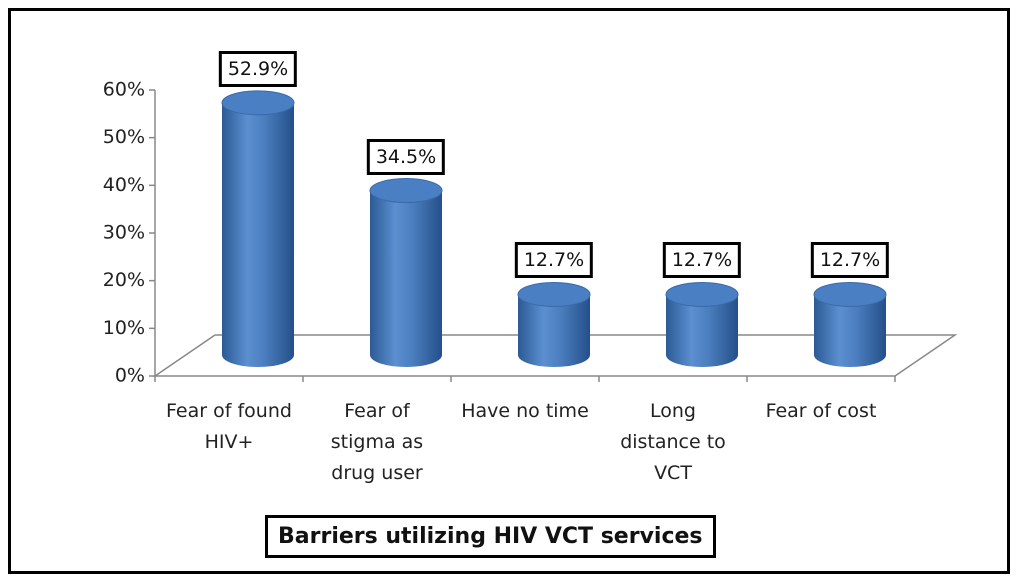  I want to click on x-tick-label: Fear of stigma as drug user, so click(377, 442).